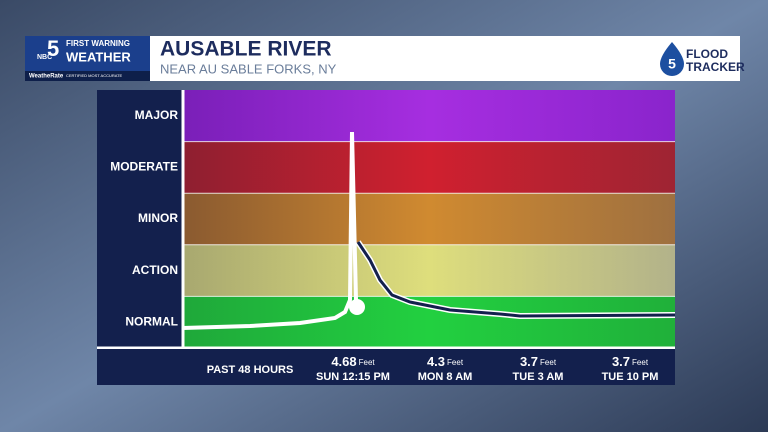  Describe the element at coordinates (516, 279) in the screenshot. I see `forecast-line` at that location.